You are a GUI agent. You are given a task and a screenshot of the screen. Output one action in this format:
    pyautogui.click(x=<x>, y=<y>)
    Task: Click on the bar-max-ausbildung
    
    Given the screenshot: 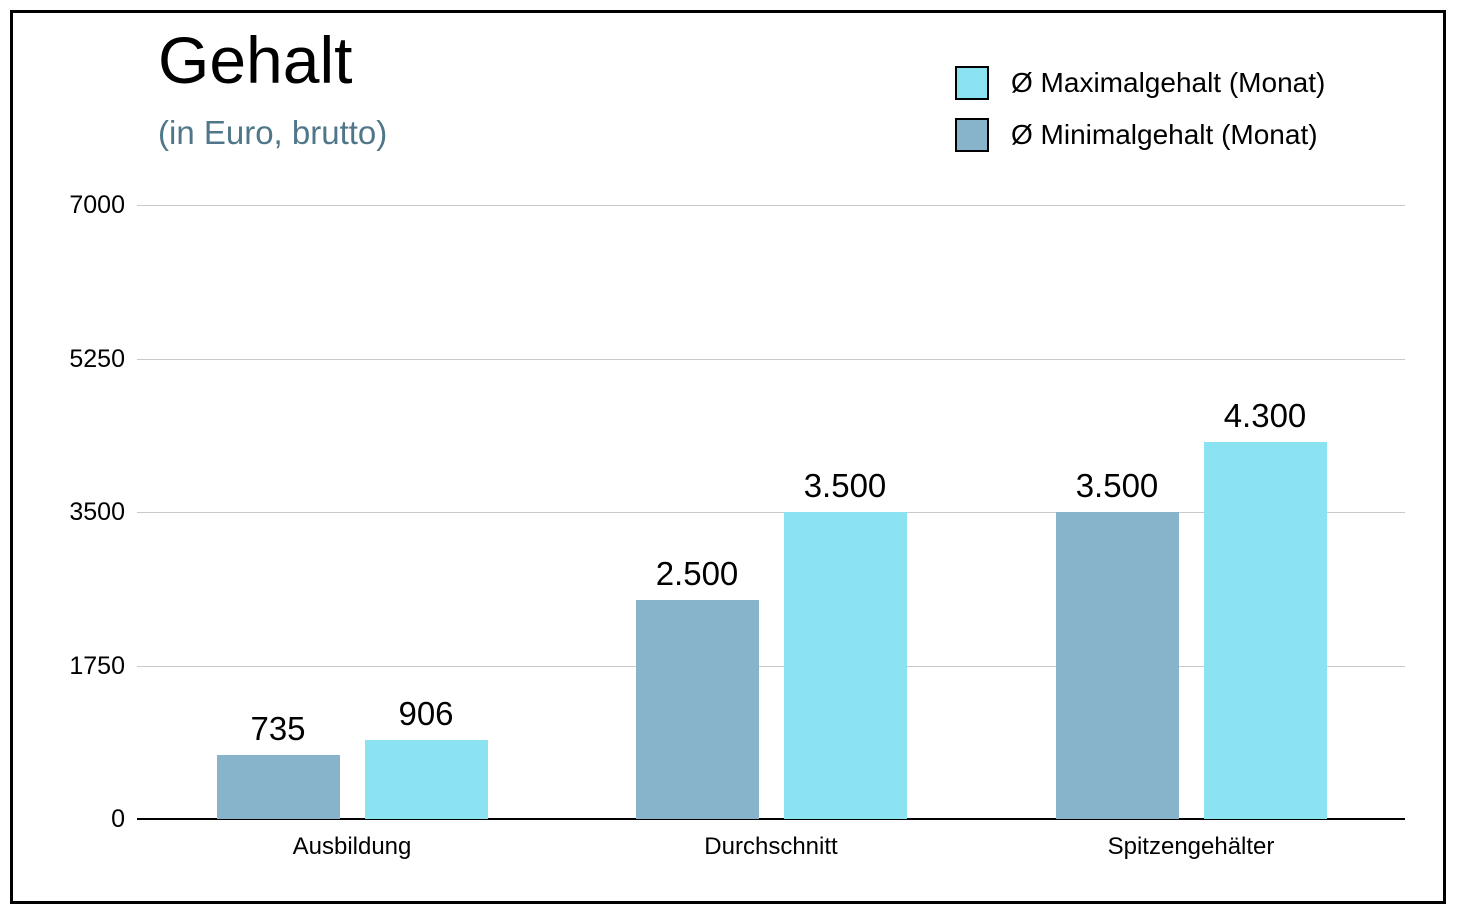 What is the action you would take?
    pyautogui.click(x=426, y=779)
    